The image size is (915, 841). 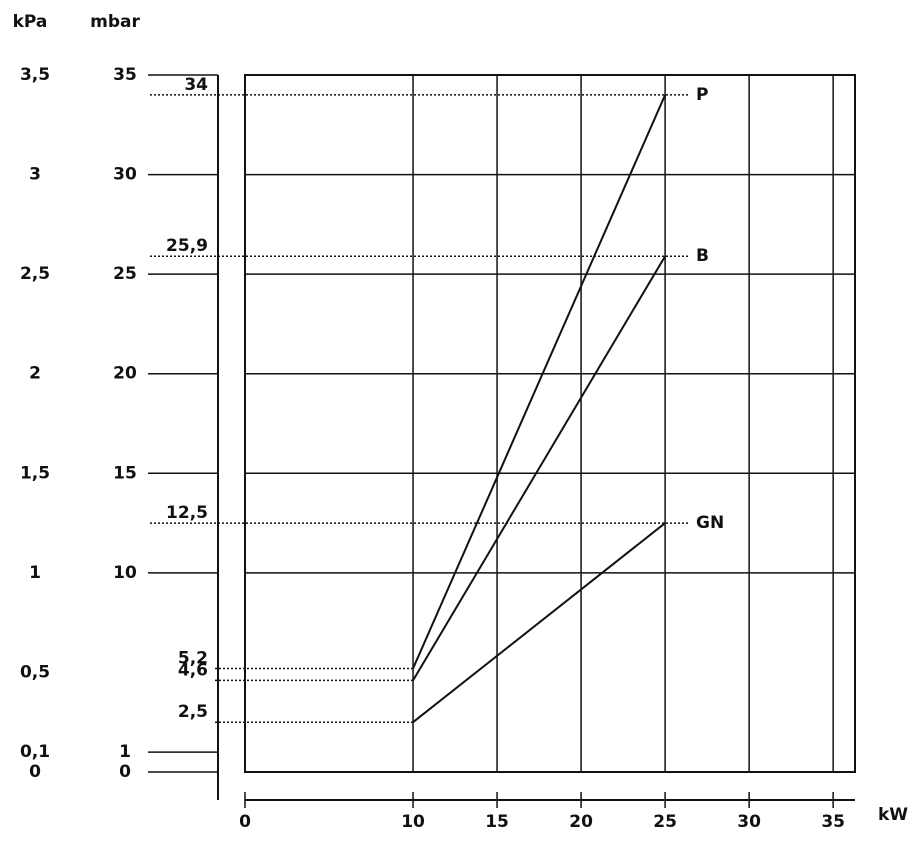 What do you see at coordinates (35, 752) in the screenshot?
I see `y2-tick-label: 0,1` at bounding box center [35, 752].